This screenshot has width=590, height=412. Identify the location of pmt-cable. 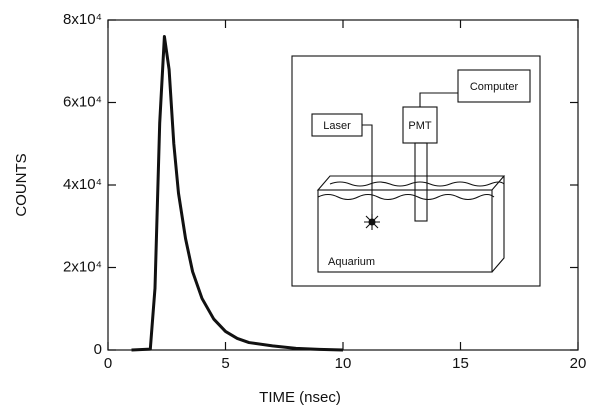
(438, 99).